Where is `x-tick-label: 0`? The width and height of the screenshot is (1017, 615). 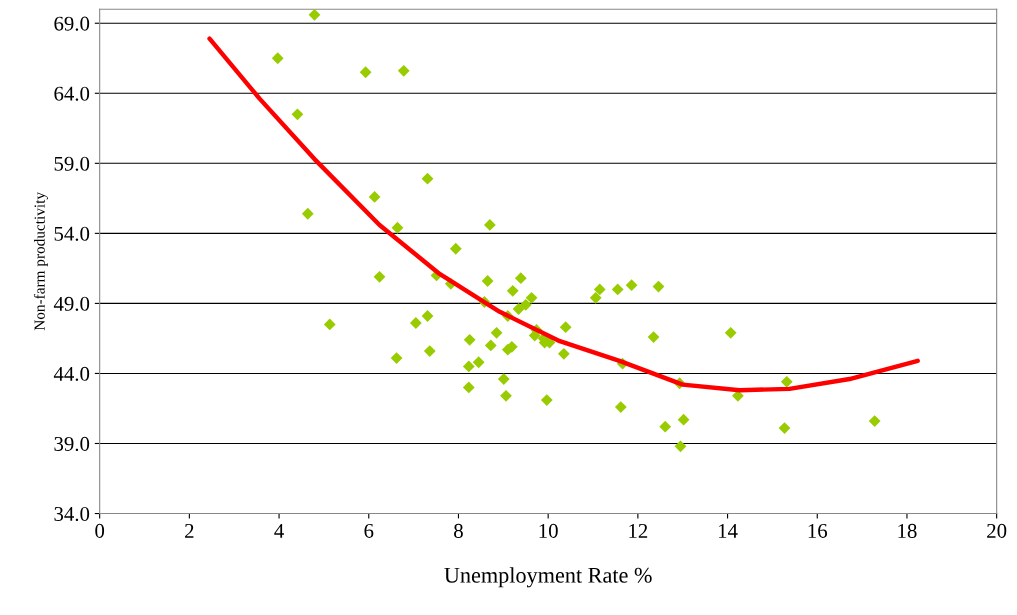
x-tick-label: 0 is located at coordinates (100, 530).